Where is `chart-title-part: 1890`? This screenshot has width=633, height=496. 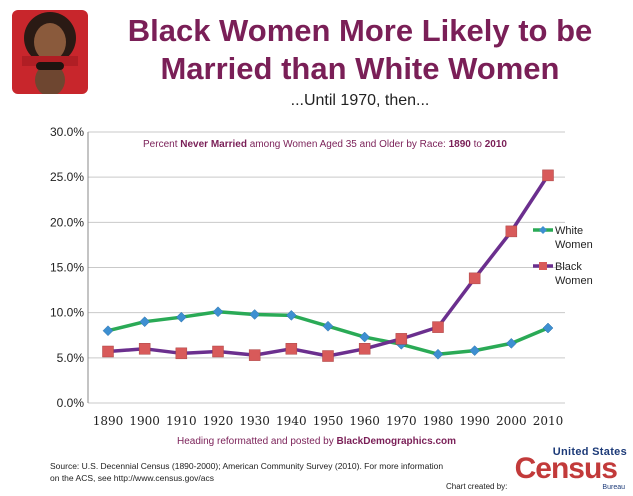
chart-title-part: 1890 is located at coordinates (460, 144).